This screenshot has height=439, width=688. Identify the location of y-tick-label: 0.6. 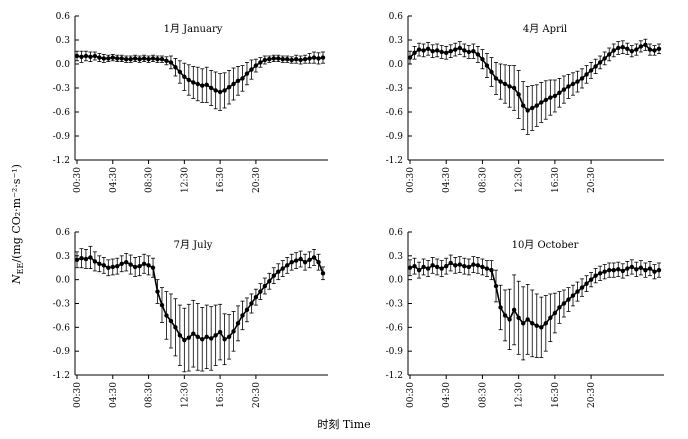
(63, 17).